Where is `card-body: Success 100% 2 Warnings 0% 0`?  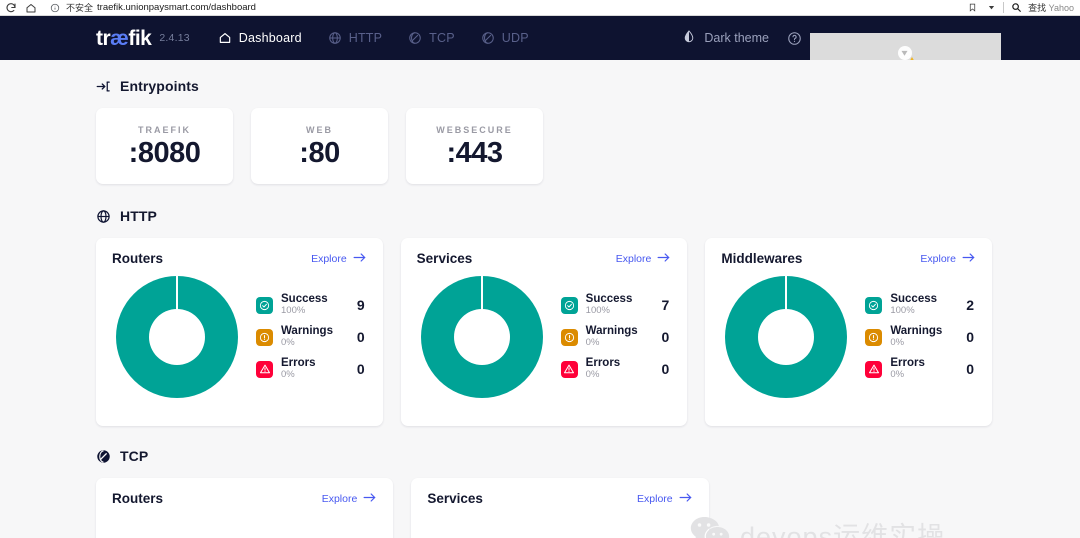 card-body: Success 100% 2 Warnings 0% 0 is located at coordinates (848, 337).